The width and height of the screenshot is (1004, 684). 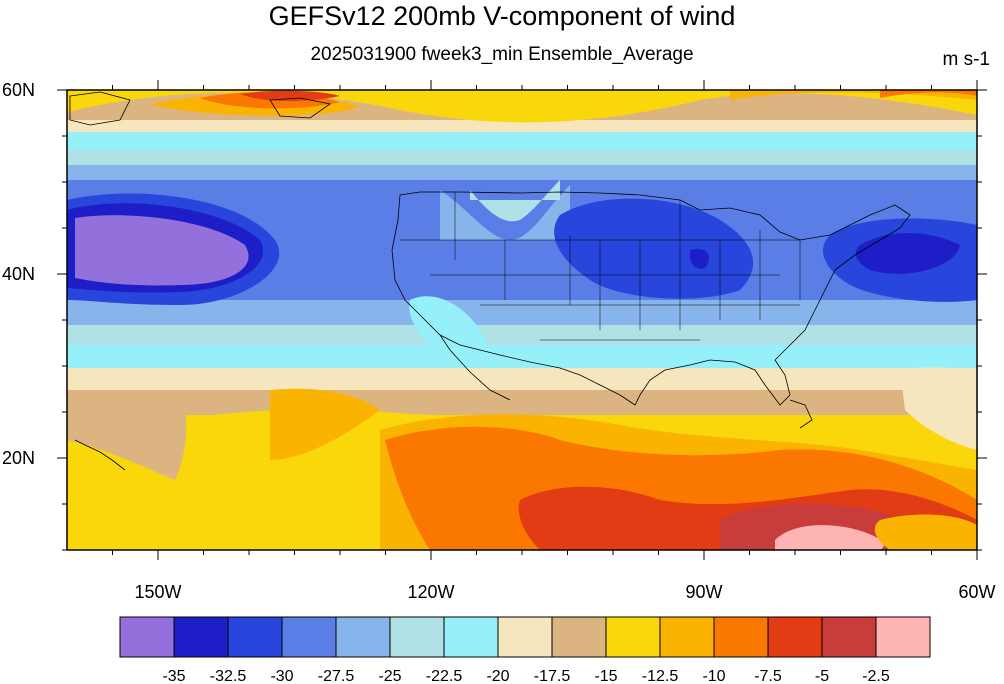 I want to click on colorbar-label: -7.5, so click(x=768, y=676).